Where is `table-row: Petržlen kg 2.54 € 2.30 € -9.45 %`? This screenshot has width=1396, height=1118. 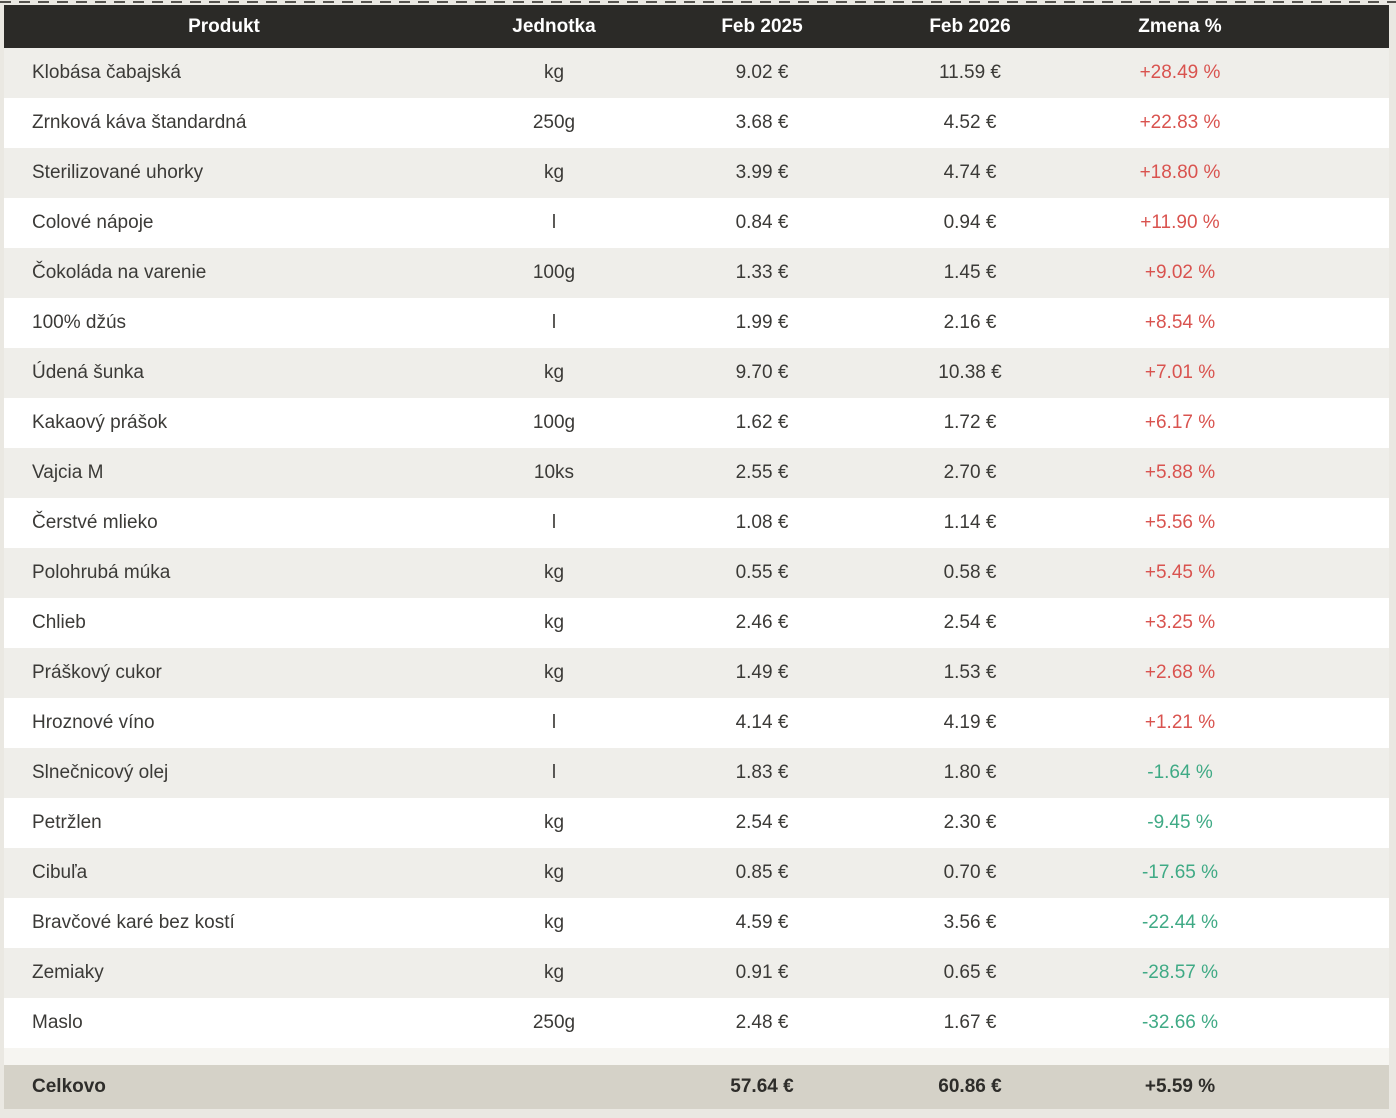 table-row: Petržlen kg 2.54 € 2.30 € -9.45 % is located at coordinates (696, 823).